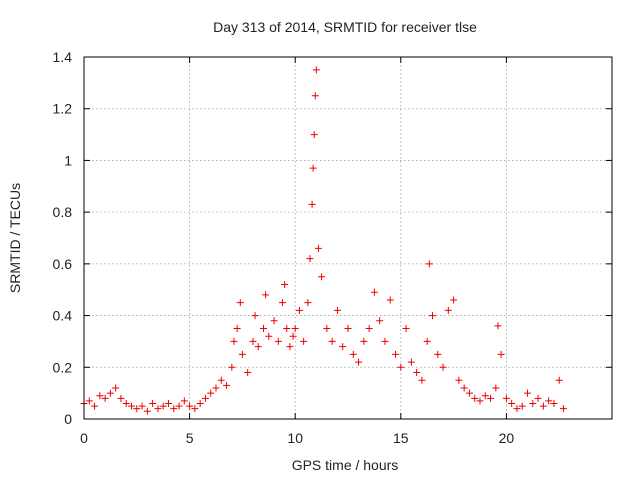 Image resolution: width=640 pixels, height=480 pixels. I want to click on y-tick-label: 1.4, so click(63, 57).